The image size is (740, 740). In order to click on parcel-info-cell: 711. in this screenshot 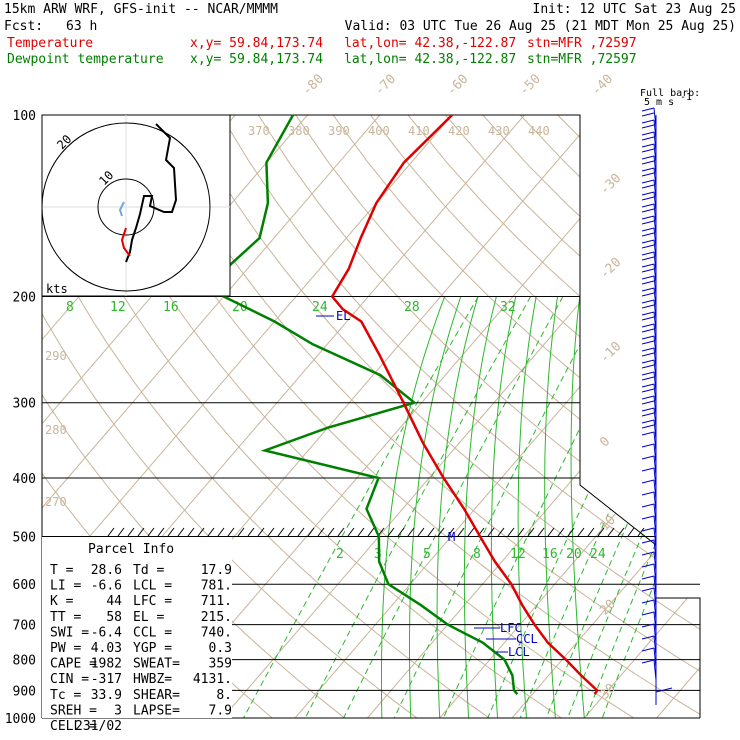, I will do `click(216, 601)`.